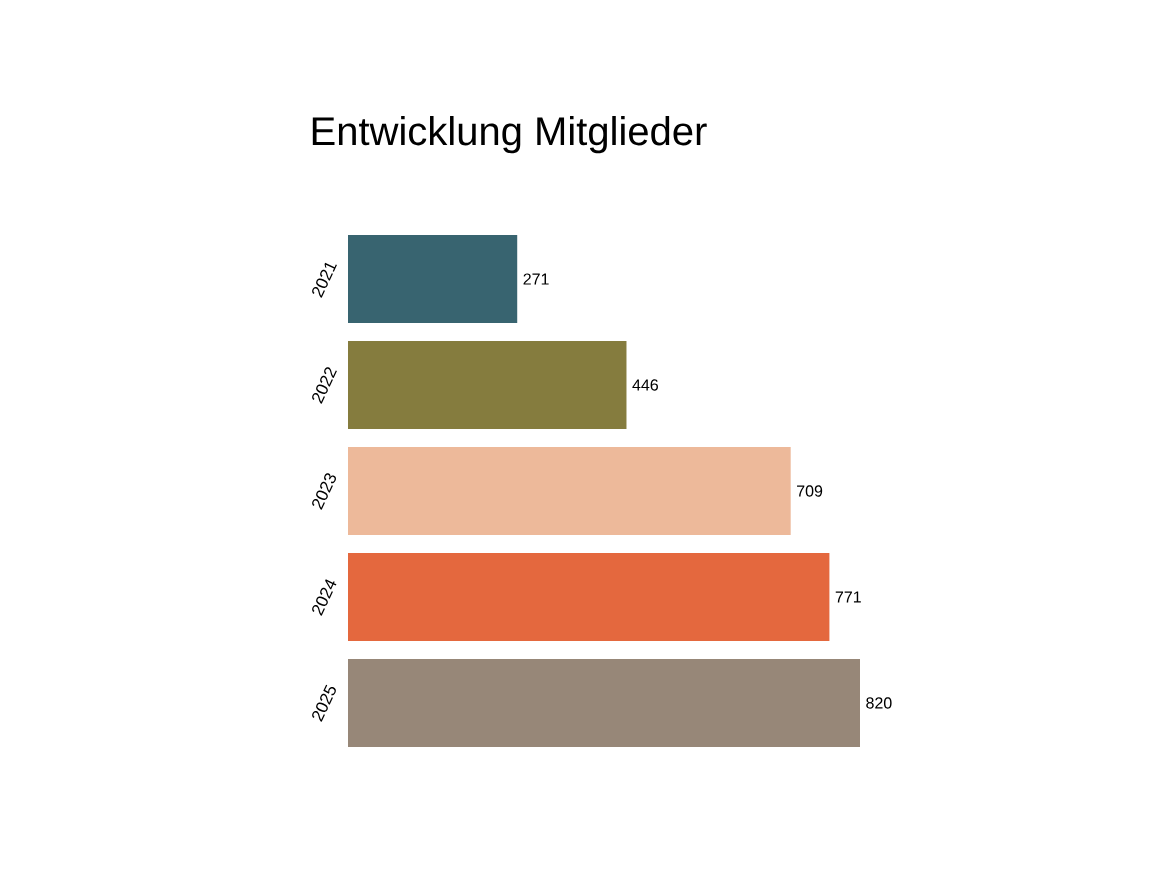 This screenshot has height=873, width=1157. I want to click on data-label: 271, so click(536, 279).